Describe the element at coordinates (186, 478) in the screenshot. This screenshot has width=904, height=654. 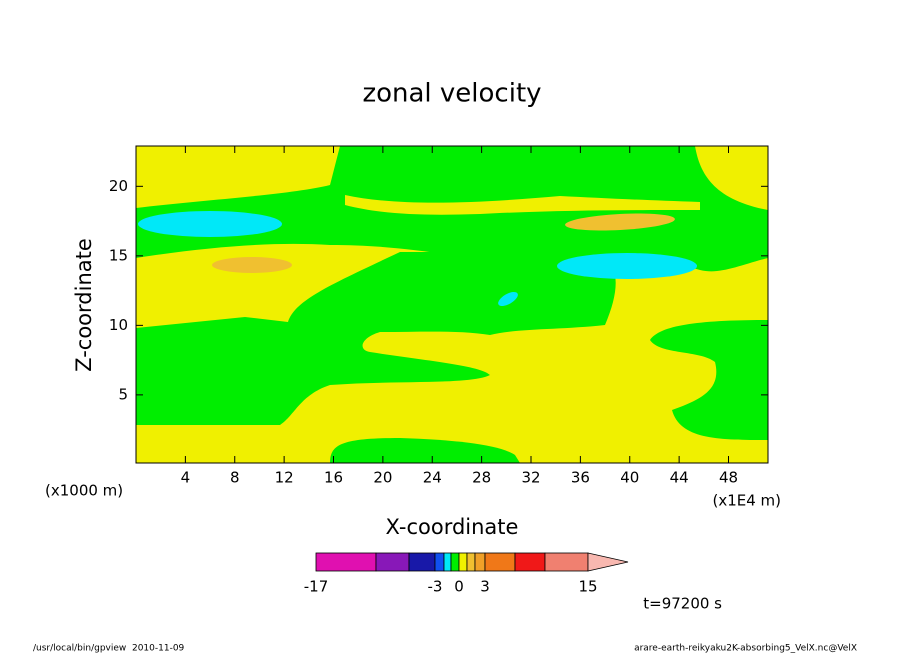
I see `x-tick-label: 4` at that location.